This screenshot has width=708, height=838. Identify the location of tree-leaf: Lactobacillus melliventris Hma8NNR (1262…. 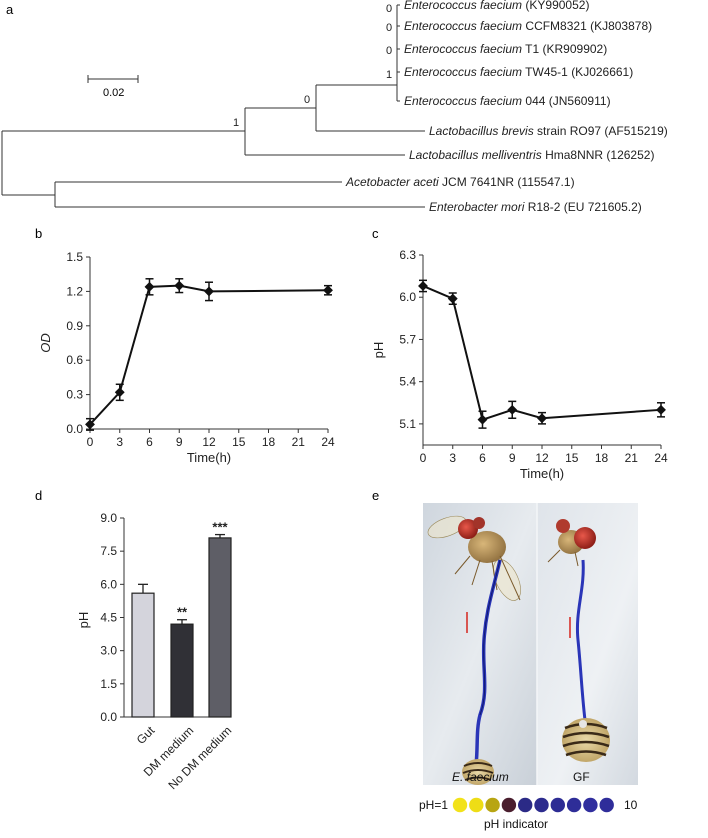
(531, 155).